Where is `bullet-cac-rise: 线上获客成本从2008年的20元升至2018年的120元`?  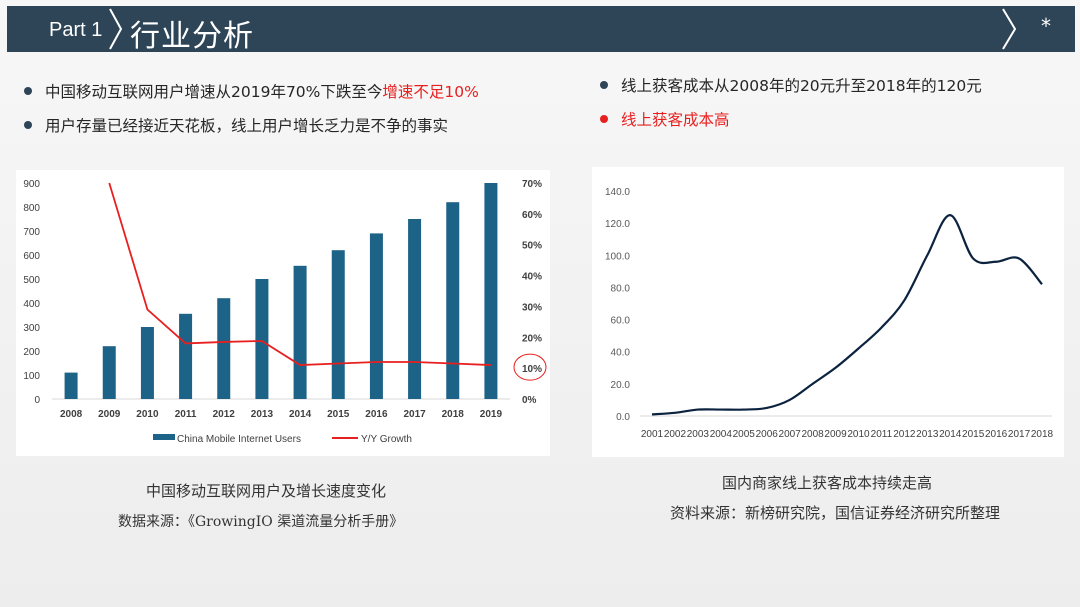
bullet-cac-rise: 线上获客成本从2008年的20元升至2018年的120元 is located at coordinates (791, 85).